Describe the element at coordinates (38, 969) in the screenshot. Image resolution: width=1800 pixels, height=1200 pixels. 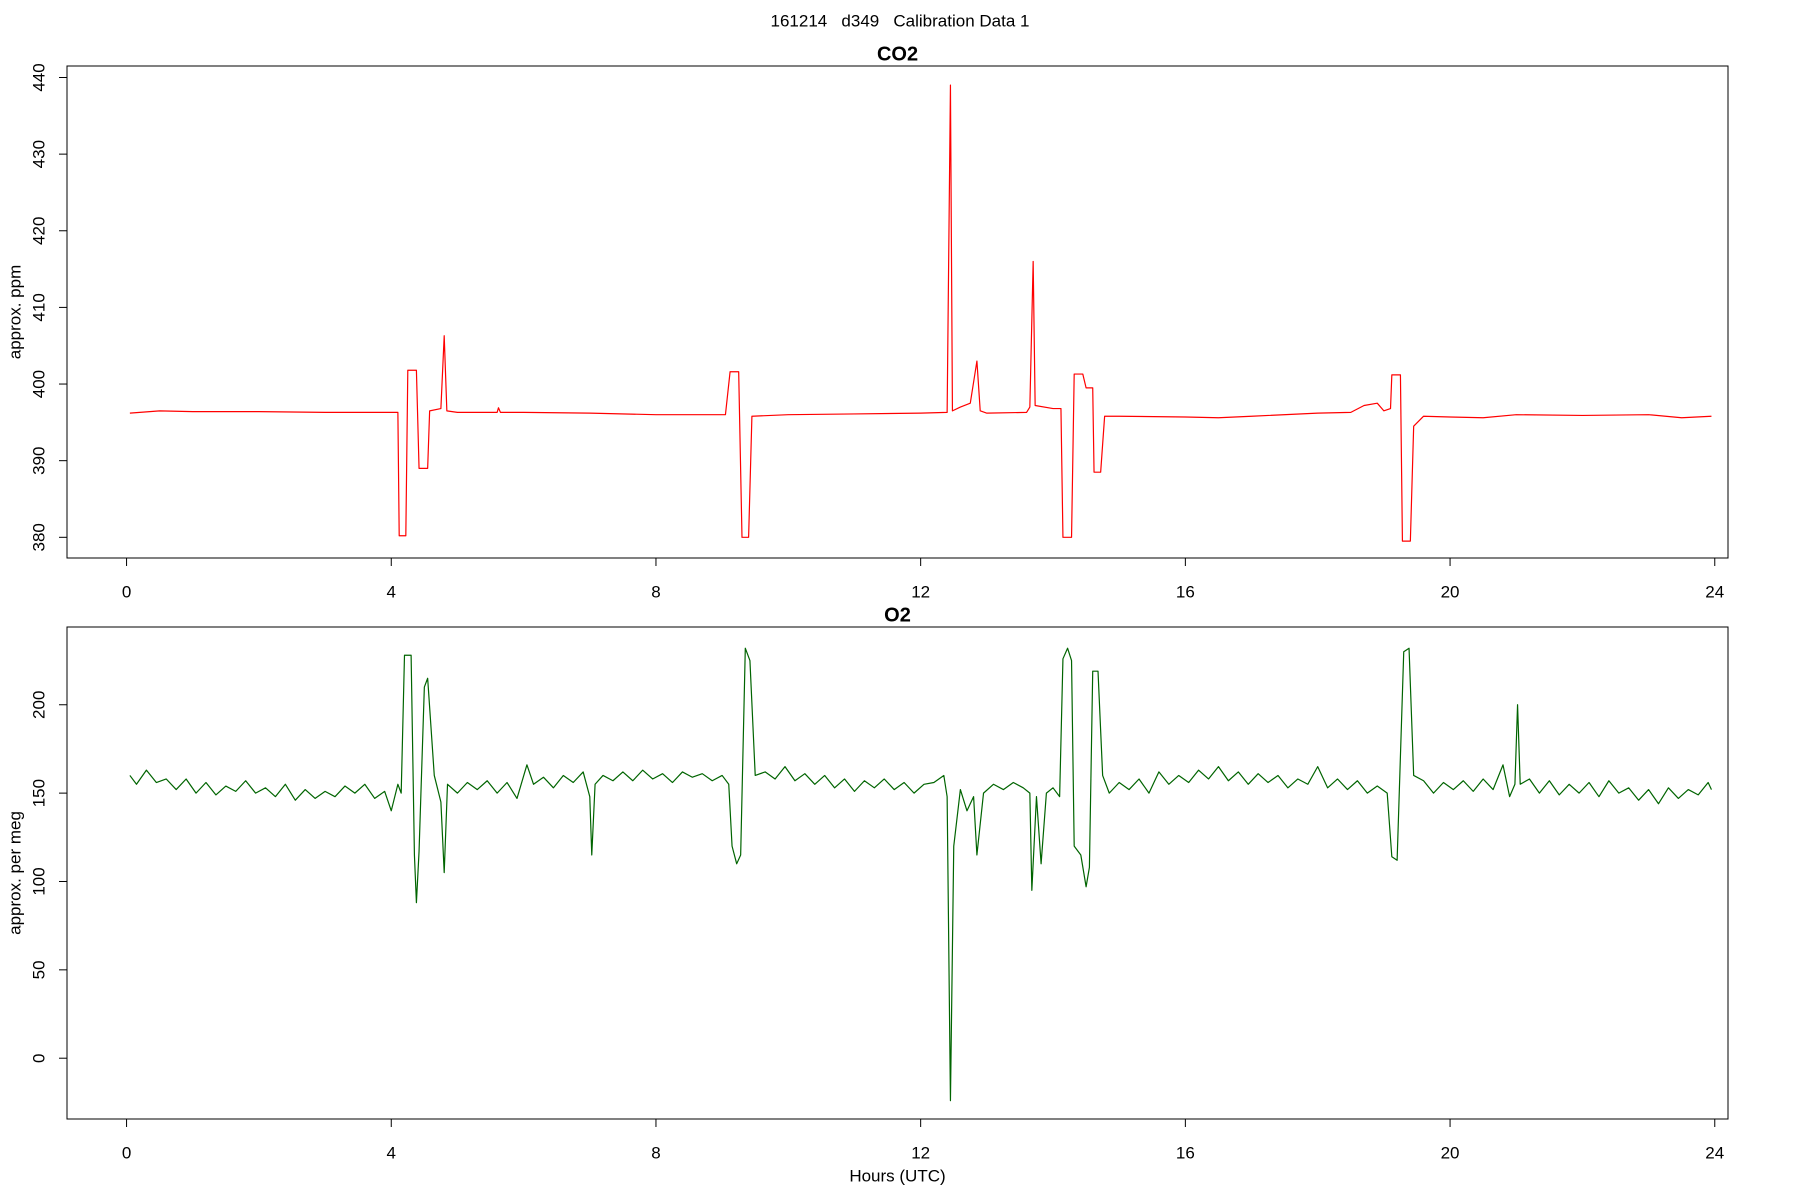
I see `y-tick-label: 50` at that location.